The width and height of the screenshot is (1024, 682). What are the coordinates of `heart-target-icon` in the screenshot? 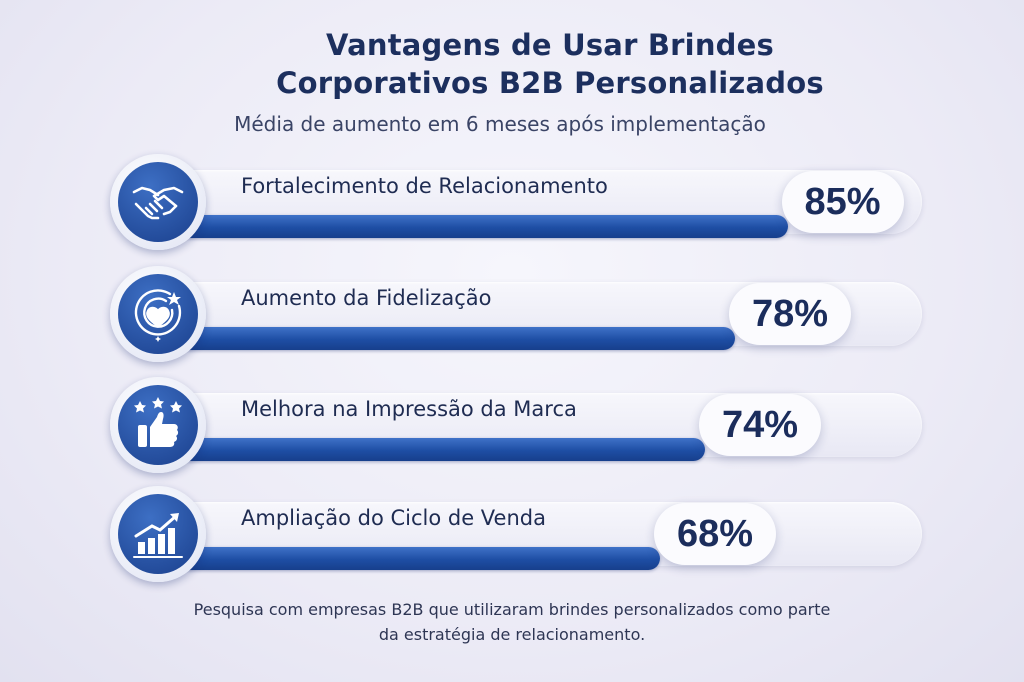 It's located at (158, 314).